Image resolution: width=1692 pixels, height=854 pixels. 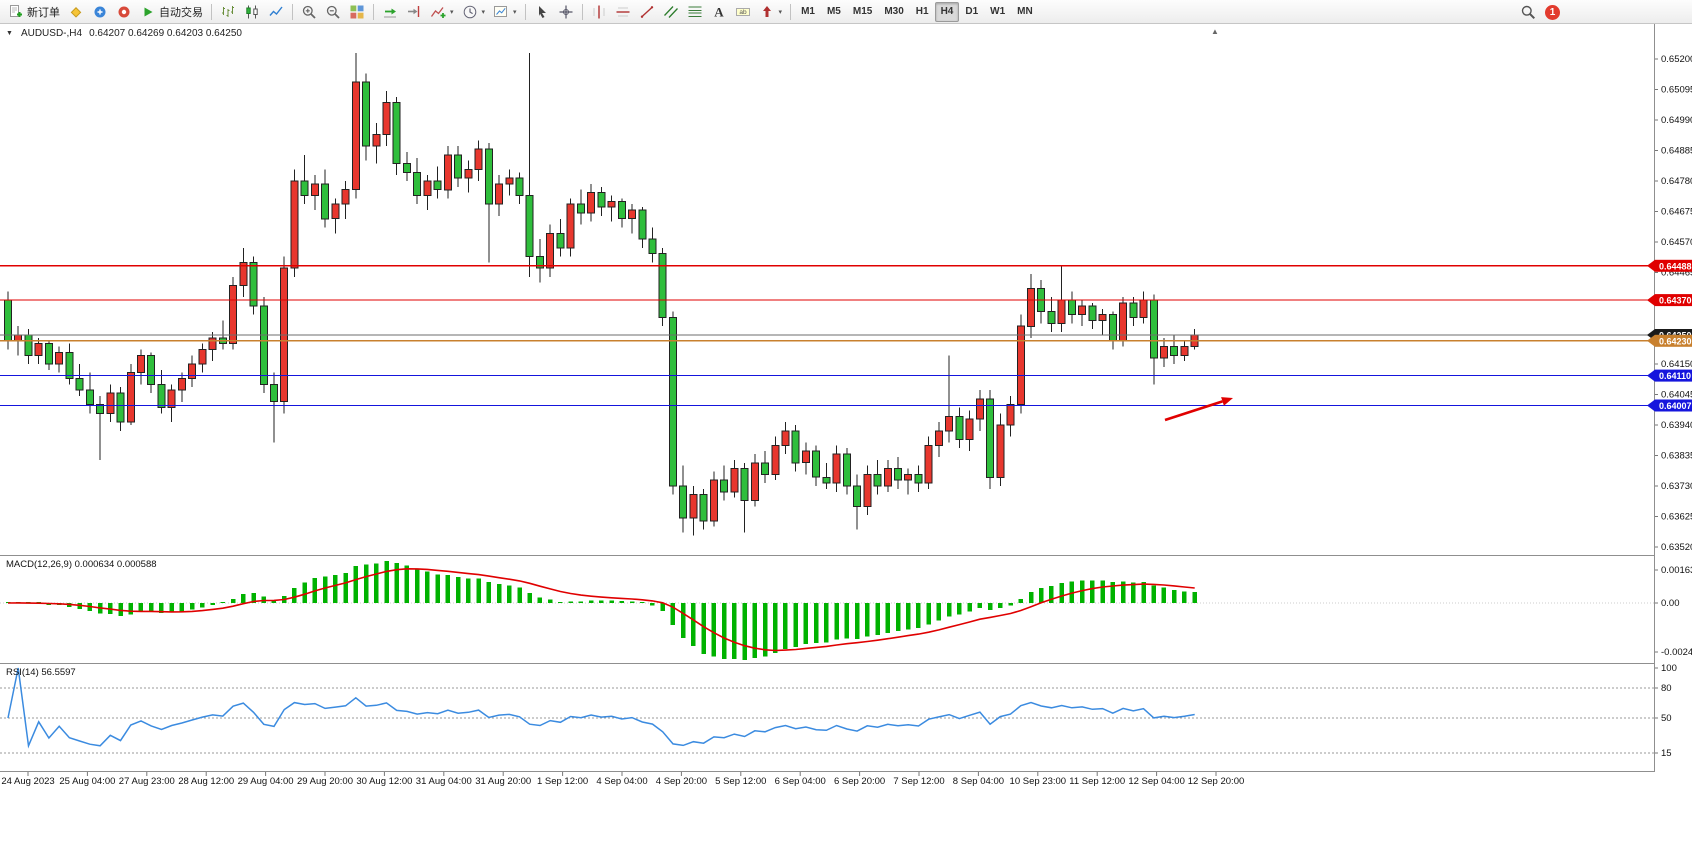 What do you see at coordinates (862, 11) in the screenshot?
I see `timeframe-button-m15: M15` at bounding box center [862, 11].